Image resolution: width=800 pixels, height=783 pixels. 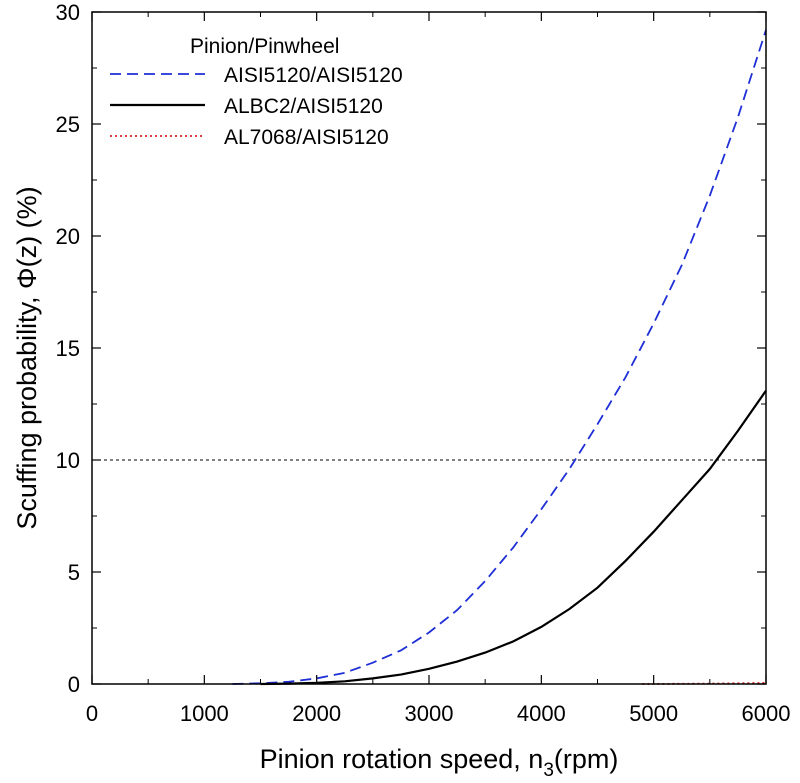 What do you see at coordinates (306, 137) in the screenshot?
I see `legend-label-3: AL7068/AISI5120` at bounding box center [306, 137].